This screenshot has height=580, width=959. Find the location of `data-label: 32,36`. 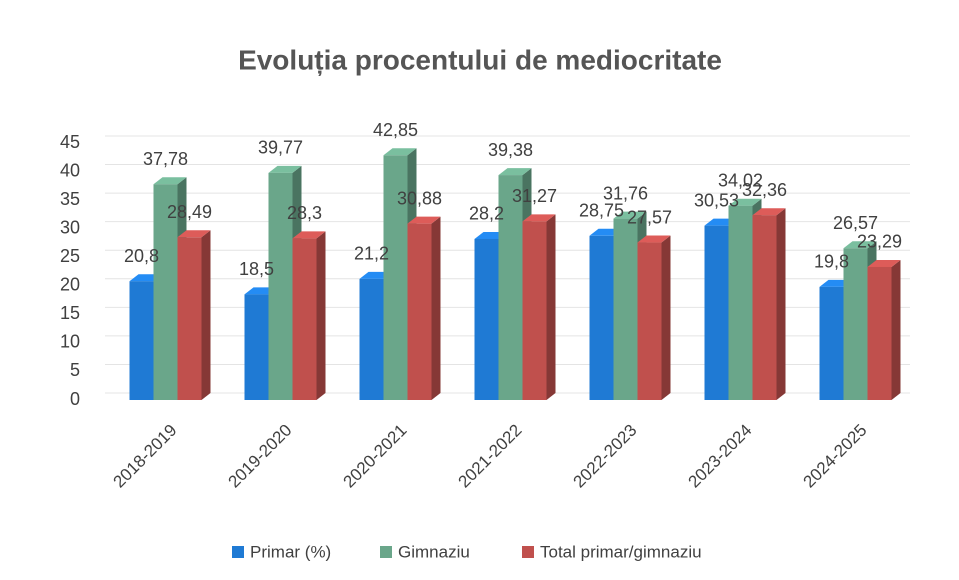

data-label: 32,36 is located at coordinates (764, 190).